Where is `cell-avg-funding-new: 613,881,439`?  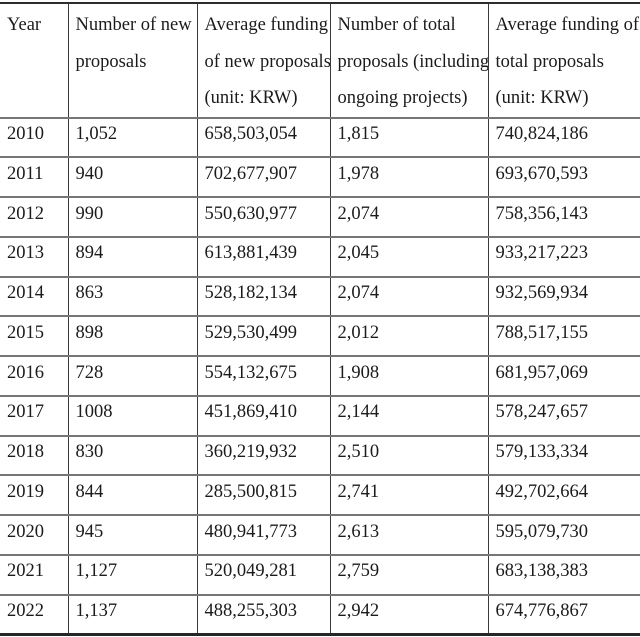 cell-avg-funding-new: 613,881,439 is located at coordinates (263, 256).